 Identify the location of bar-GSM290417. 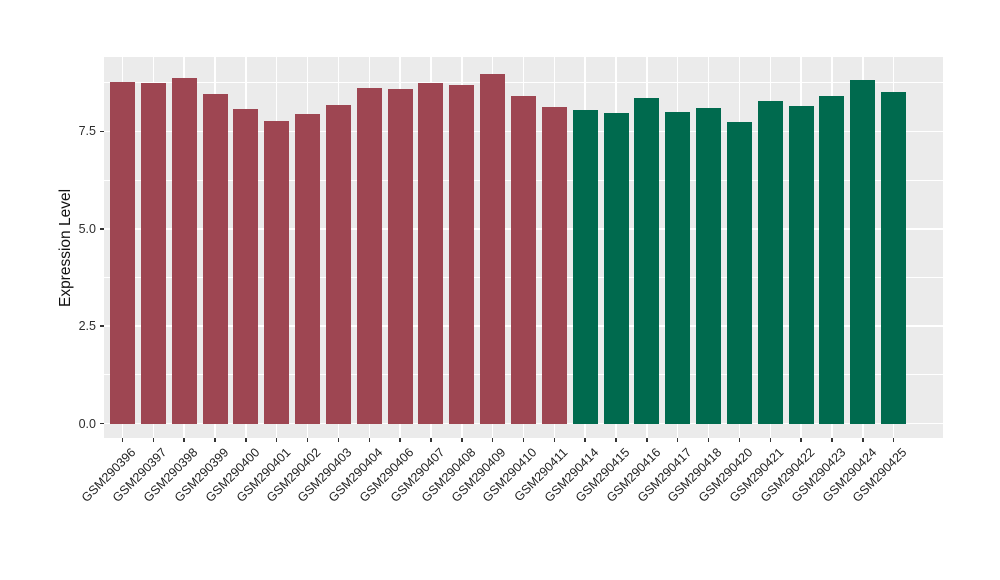
(678, 267).